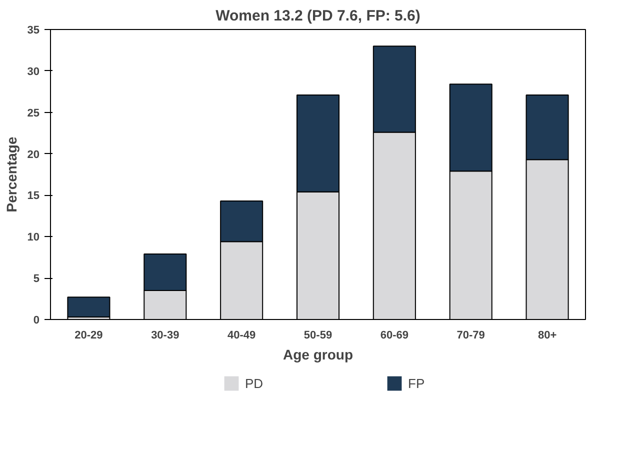  I want to click on chart-title: Women 13.2 (PD 7.6, FP: 5.6), so click(318, 16).